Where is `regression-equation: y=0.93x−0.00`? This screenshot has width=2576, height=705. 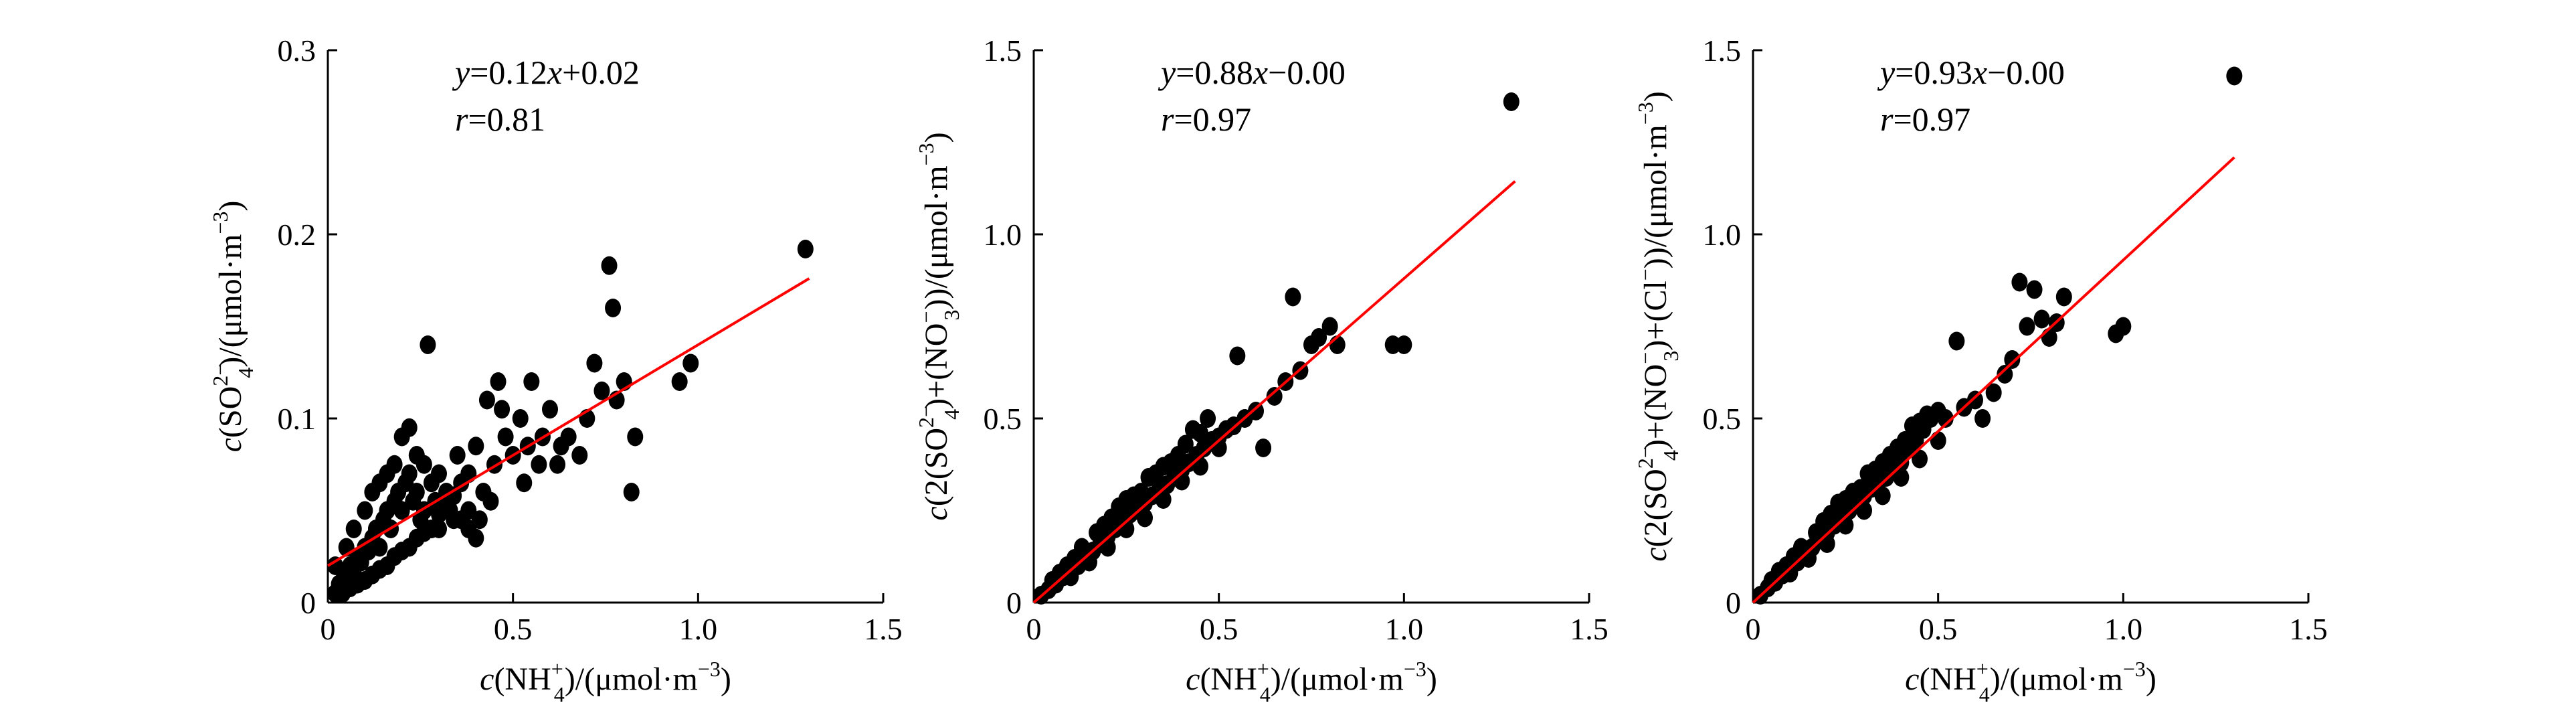
regression-equation: y=0.93x−0.00 is located at coordinates (1971, 72).